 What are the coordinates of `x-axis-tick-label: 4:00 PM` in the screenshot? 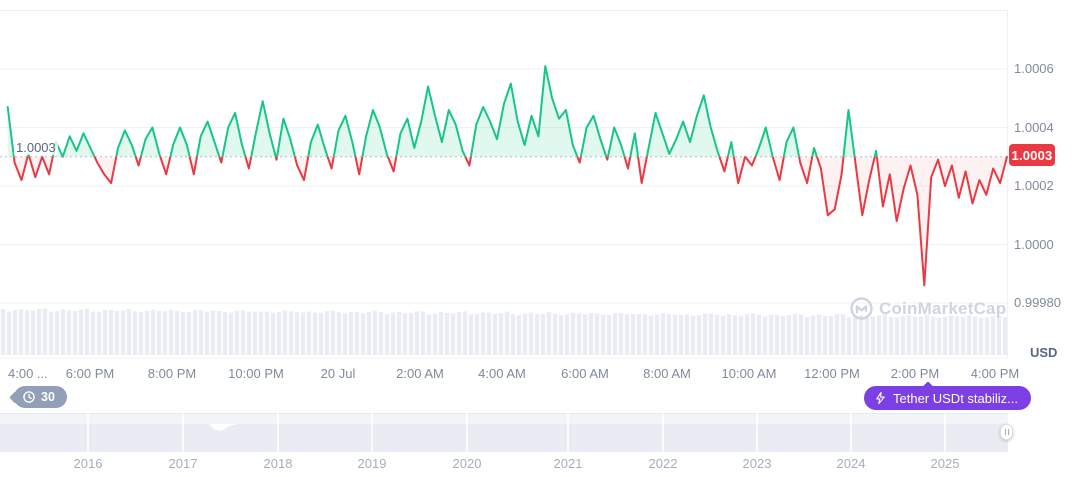 It's located at (995, 373).